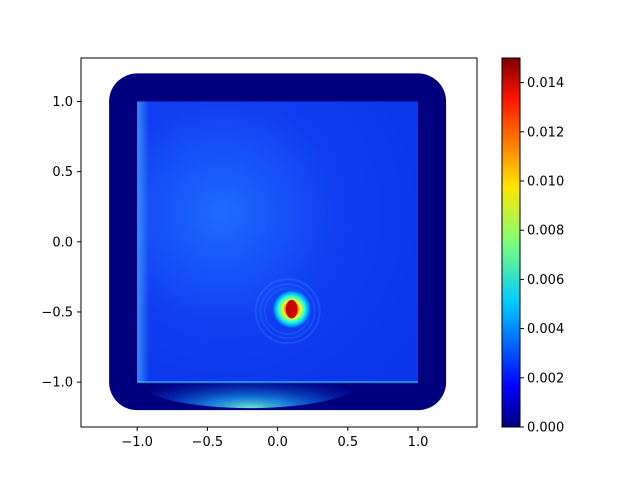  I want to click on x-tick-label: −0.5, so click(208, 442).